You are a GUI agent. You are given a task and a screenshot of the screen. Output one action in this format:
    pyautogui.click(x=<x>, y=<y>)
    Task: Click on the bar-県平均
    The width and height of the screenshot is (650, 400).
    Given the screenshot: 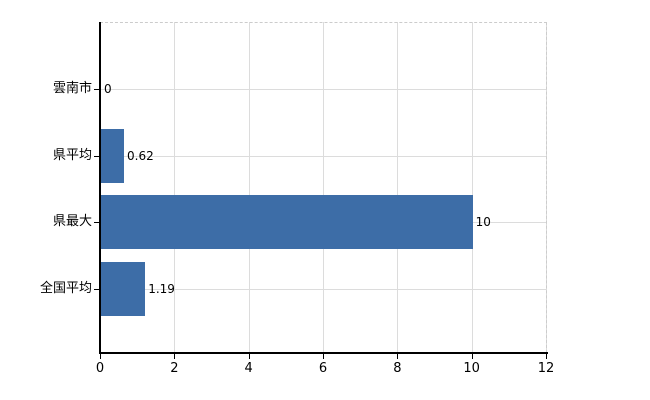 What is the action you would take?
    pyautogui.click(x=113, y=155)
    